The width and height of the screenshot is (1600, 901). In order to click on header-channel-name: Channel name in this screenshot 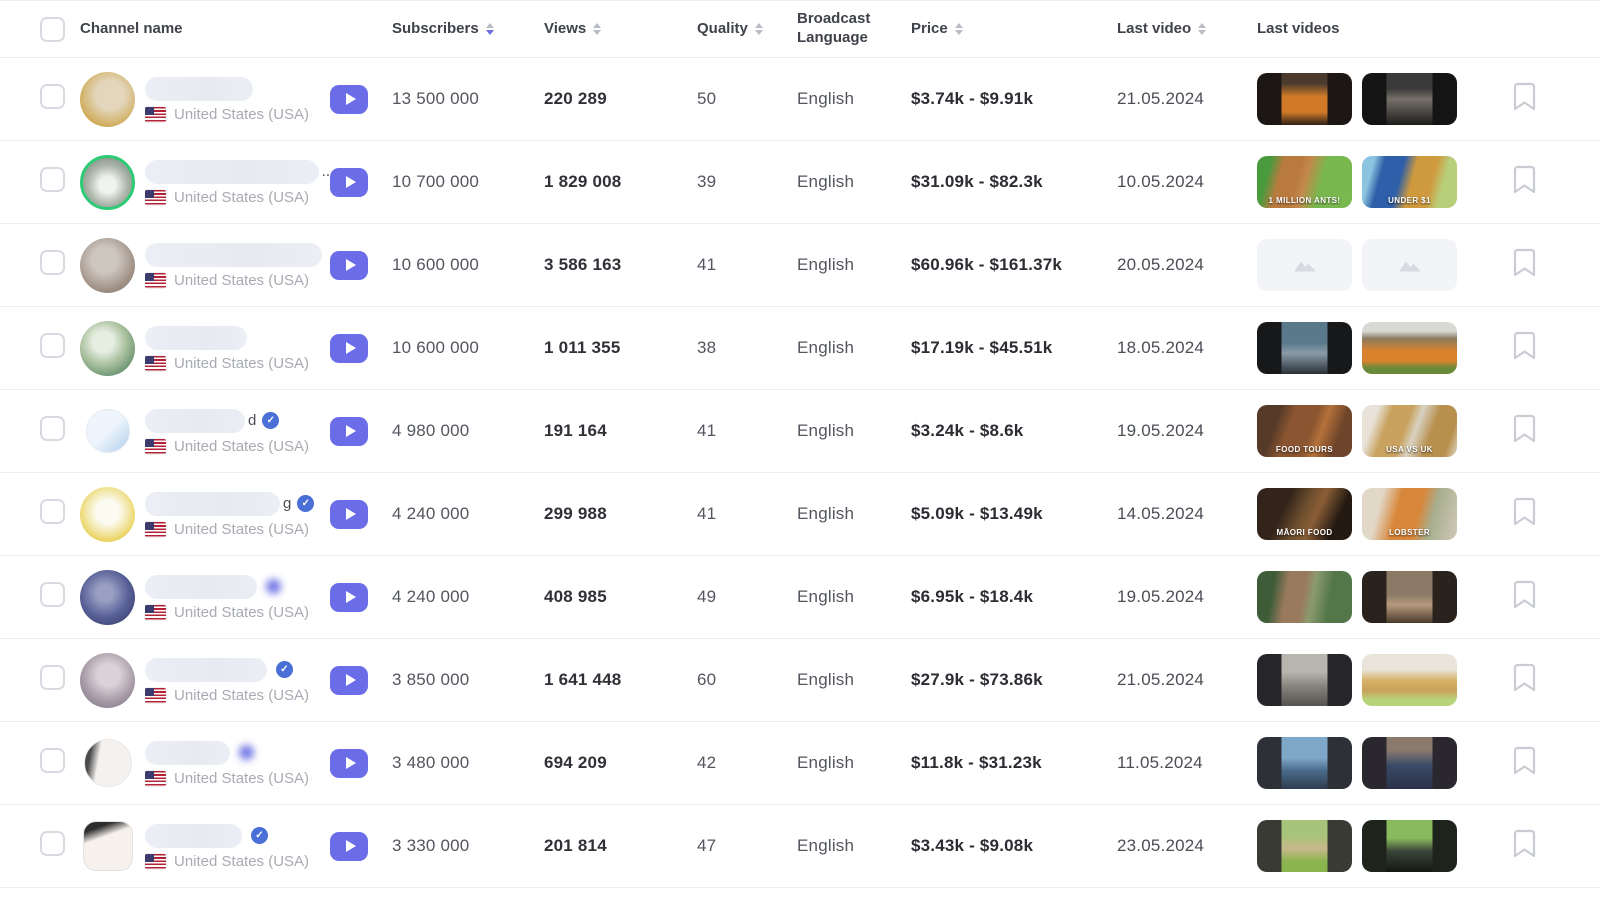, I will do `click(131, 28)`.